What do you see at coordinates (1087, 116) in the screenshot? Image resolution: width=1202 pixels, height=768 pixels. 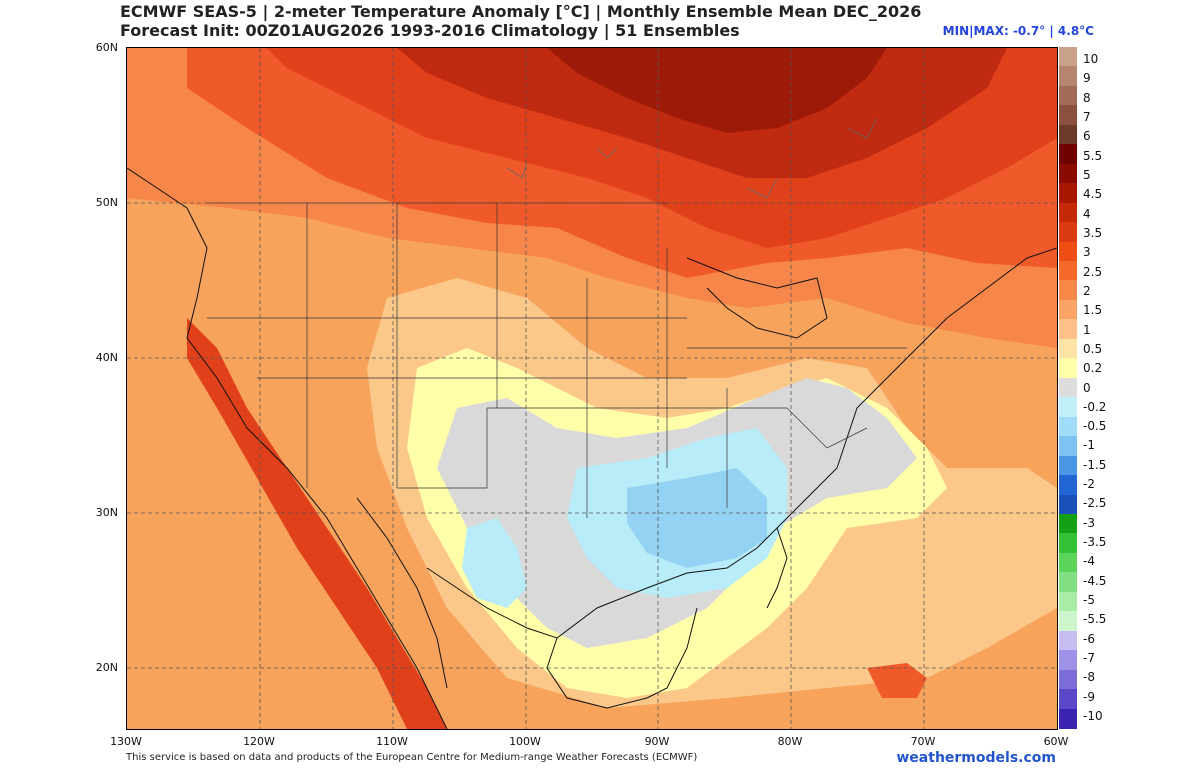 I see `colorbar-tick-label: 7` at bounding box center [1087, 116].